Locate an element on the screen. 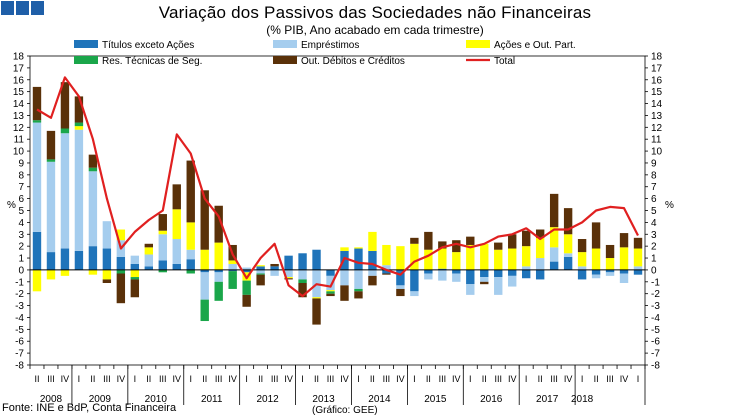  y-tick-label-right: 11 is located at coordinates (656, 140).